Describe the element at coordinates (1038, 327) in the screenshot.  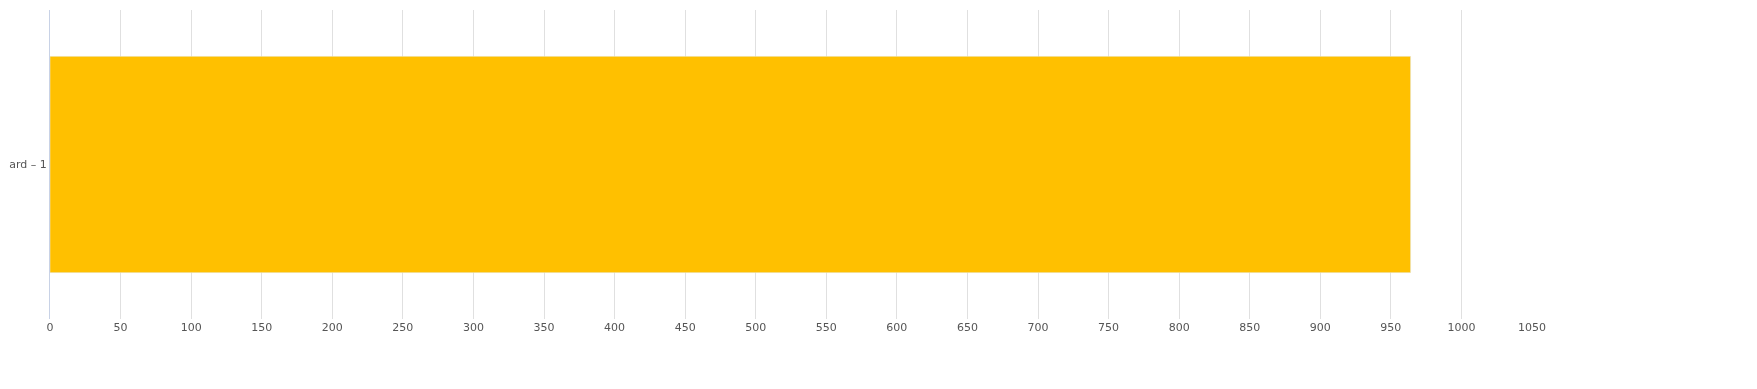
I see `x-tick-label: 700` at that location.